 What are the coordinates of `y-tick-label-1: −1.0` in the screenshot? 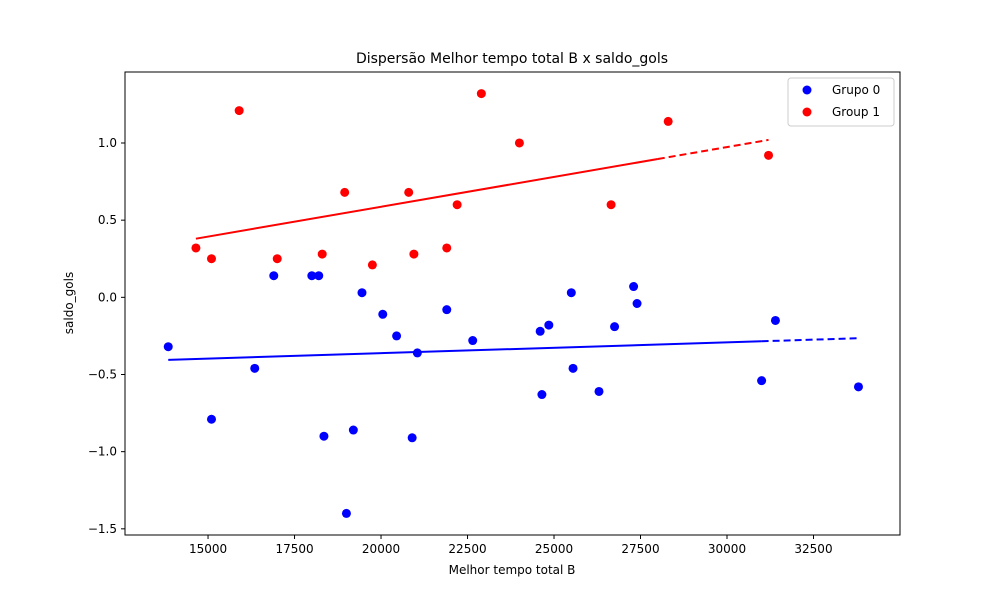 It's located at (102, 452).